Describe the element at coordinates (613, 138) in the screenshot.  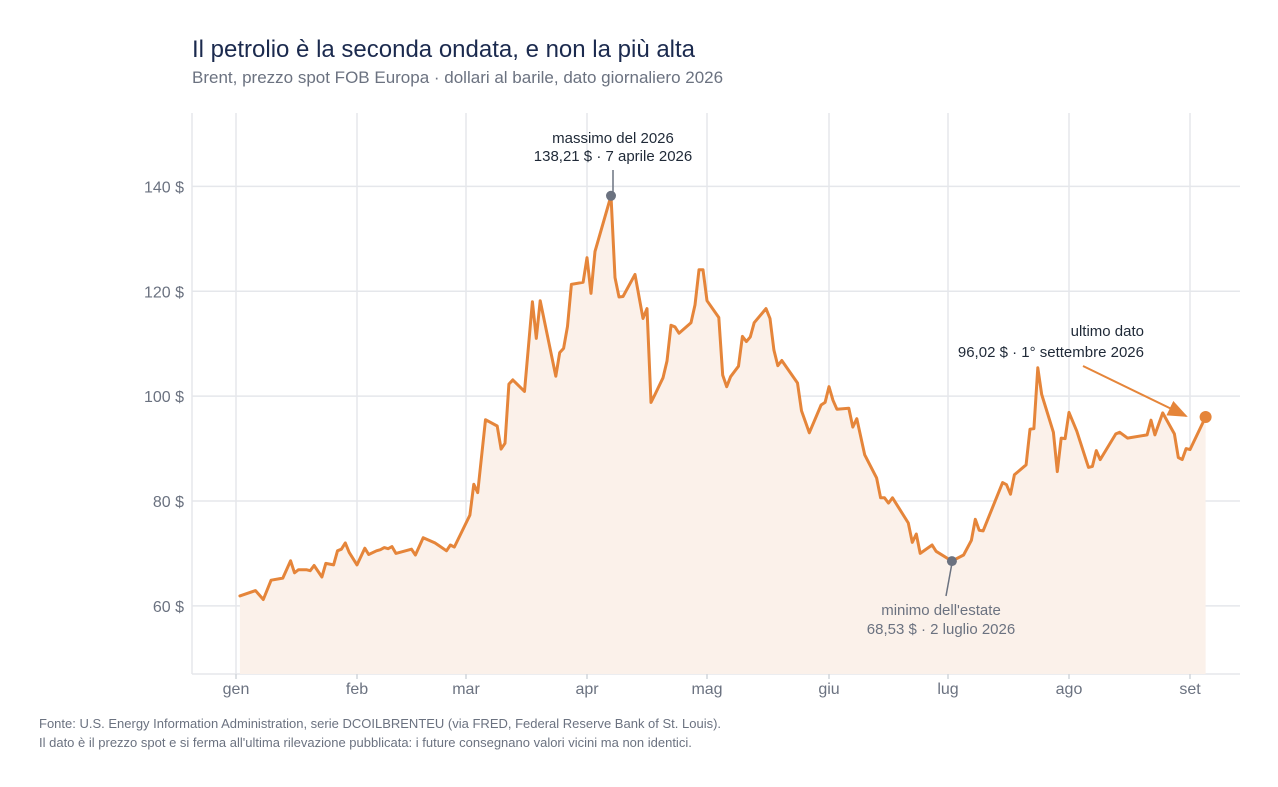
I see `max-label-title: massimo del 2026` at that location.